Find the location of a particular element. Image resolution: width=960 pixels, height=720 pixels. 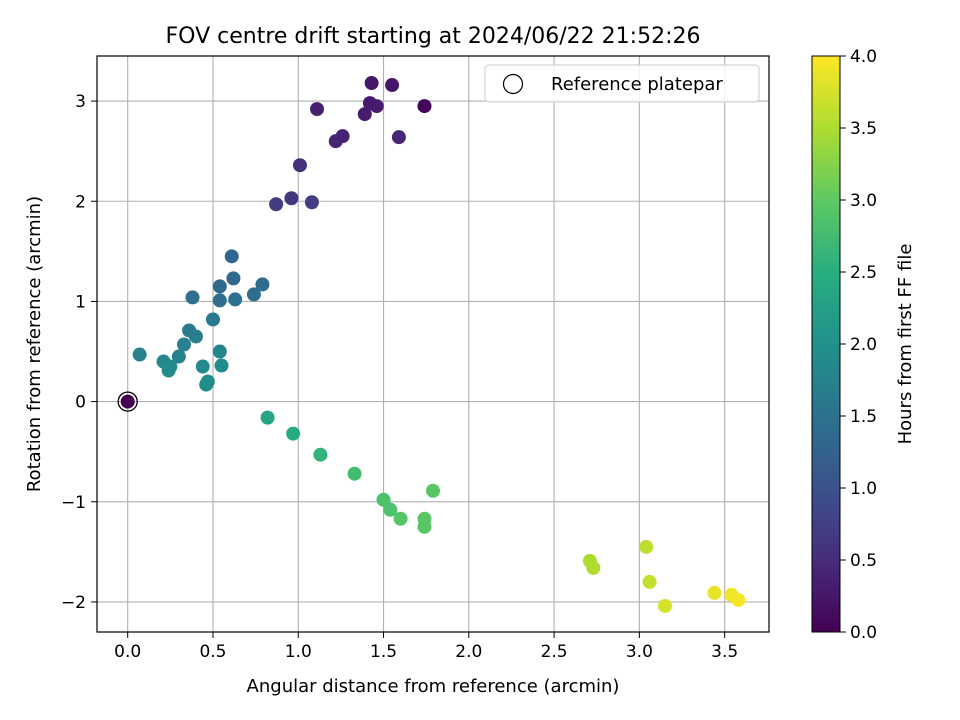

colorbar-tick-label: 3.5 is located at coordinates (863, 129).